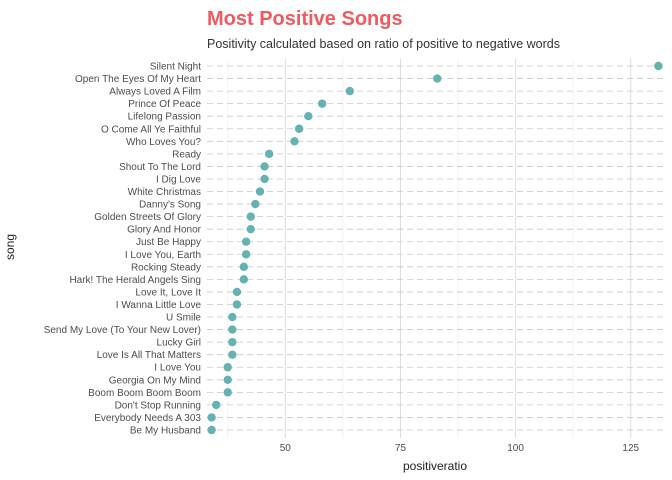 This screenshot has width=672, height=480. Describe the element at coordinates (178, 179) in the screenshot. I see `y-tick-label: I Dig Love` at that location.